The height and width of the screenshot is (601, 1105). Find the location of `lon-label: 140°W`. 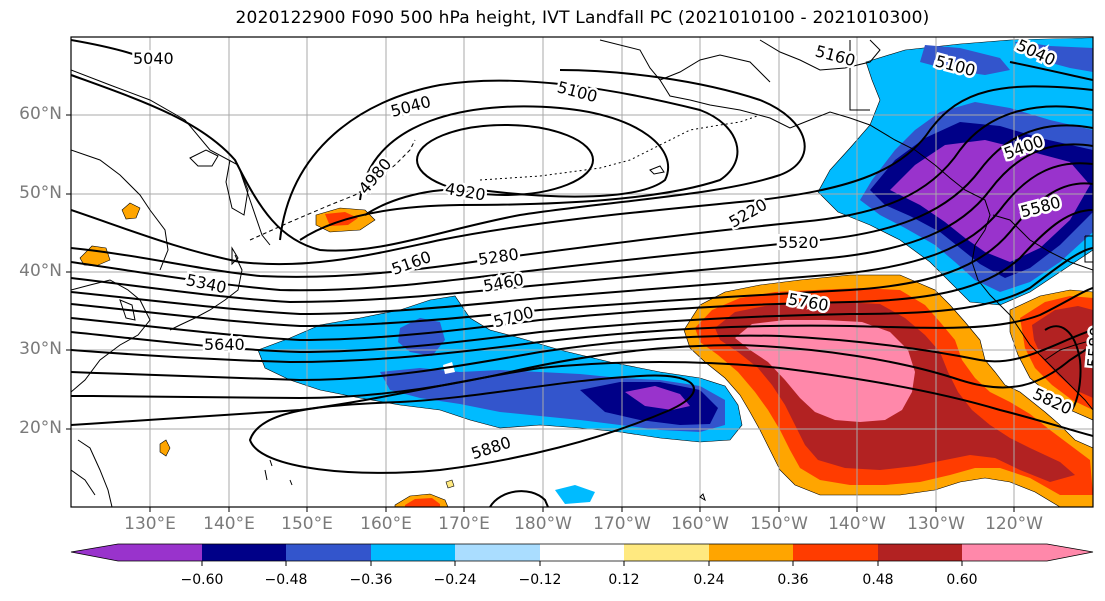

lon-label: 140°W is located at coordinates (857, 524).